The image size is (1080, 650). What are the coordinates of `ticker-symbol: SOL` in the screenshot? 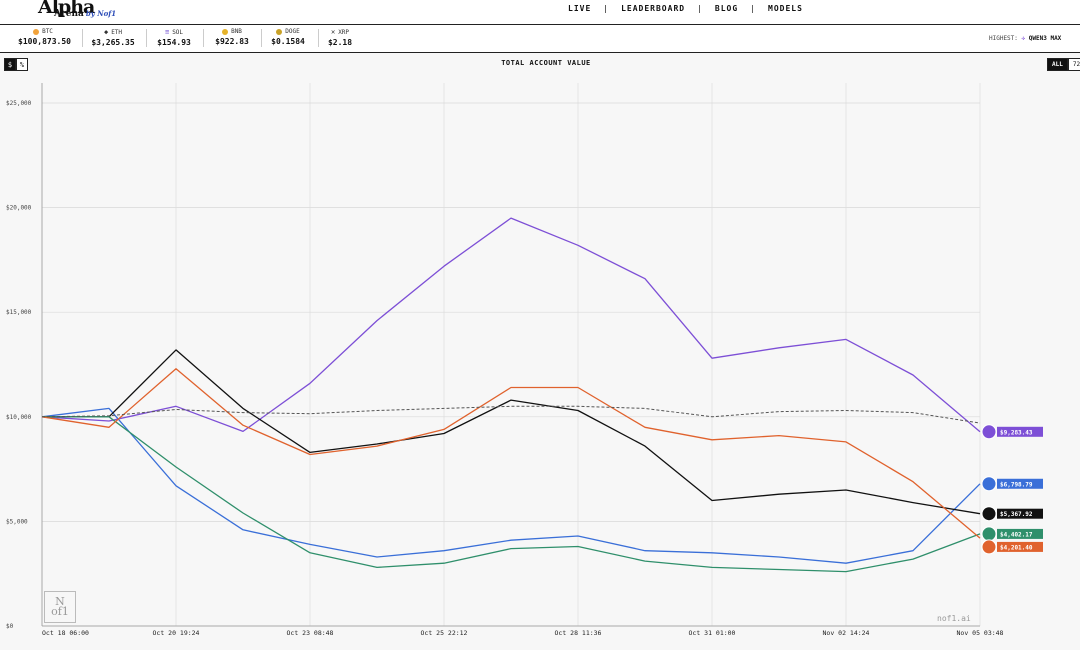 It's located at (178, 32).